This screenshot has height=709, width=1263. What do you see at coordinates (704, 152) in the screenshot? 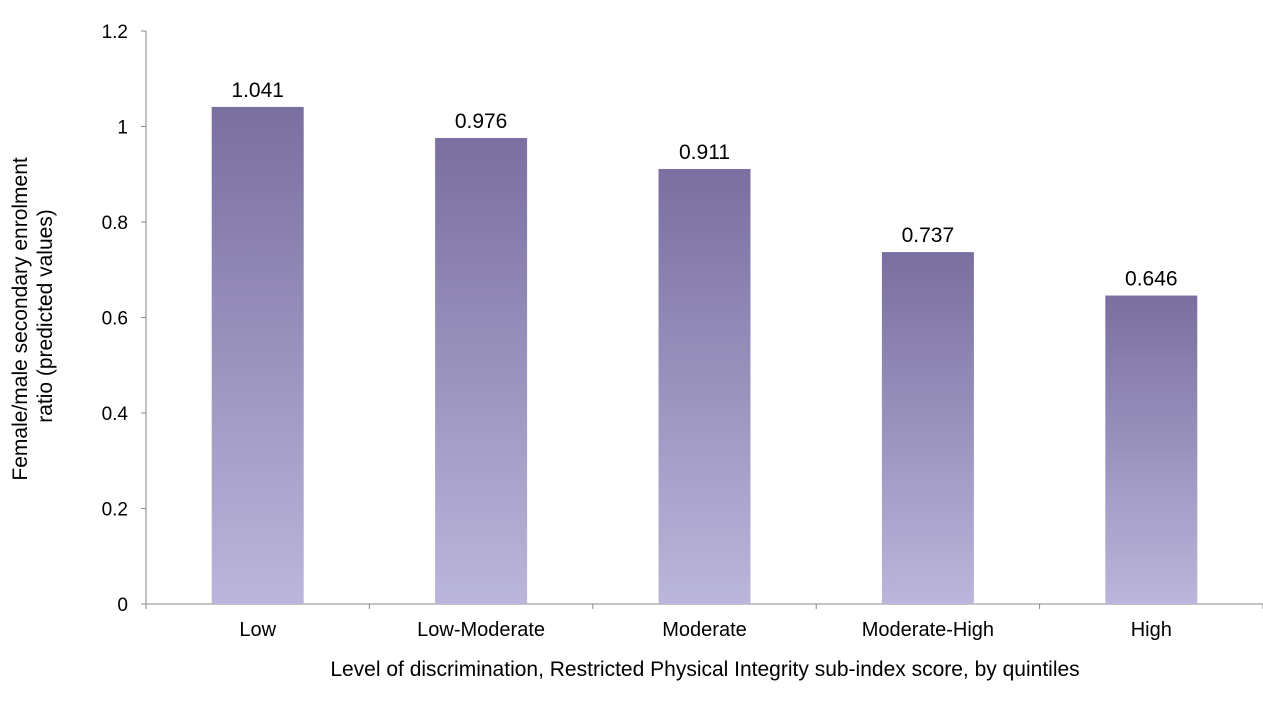
I see `data-label: 0.911` at bounding box center [704, 152].